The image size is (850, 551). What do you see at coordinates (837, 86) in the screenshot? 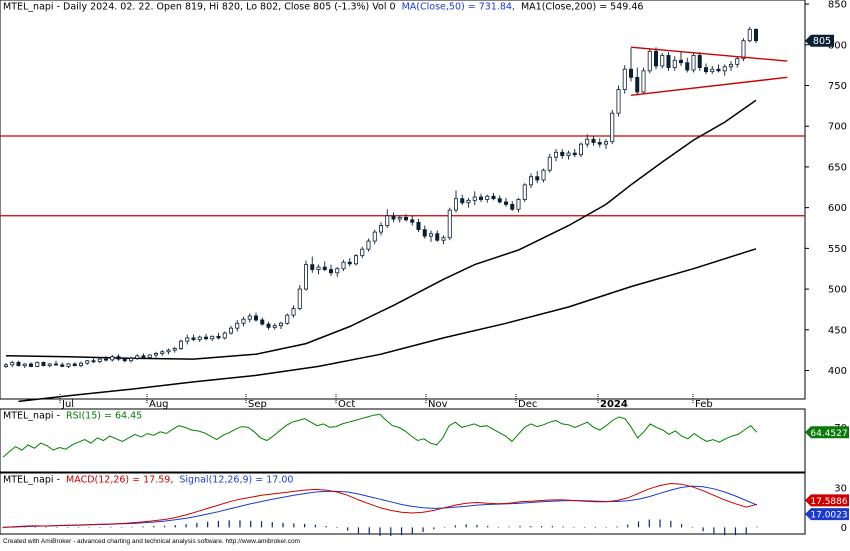
I see `price-y-tick-label: 750` at bounding box center [837, 86].